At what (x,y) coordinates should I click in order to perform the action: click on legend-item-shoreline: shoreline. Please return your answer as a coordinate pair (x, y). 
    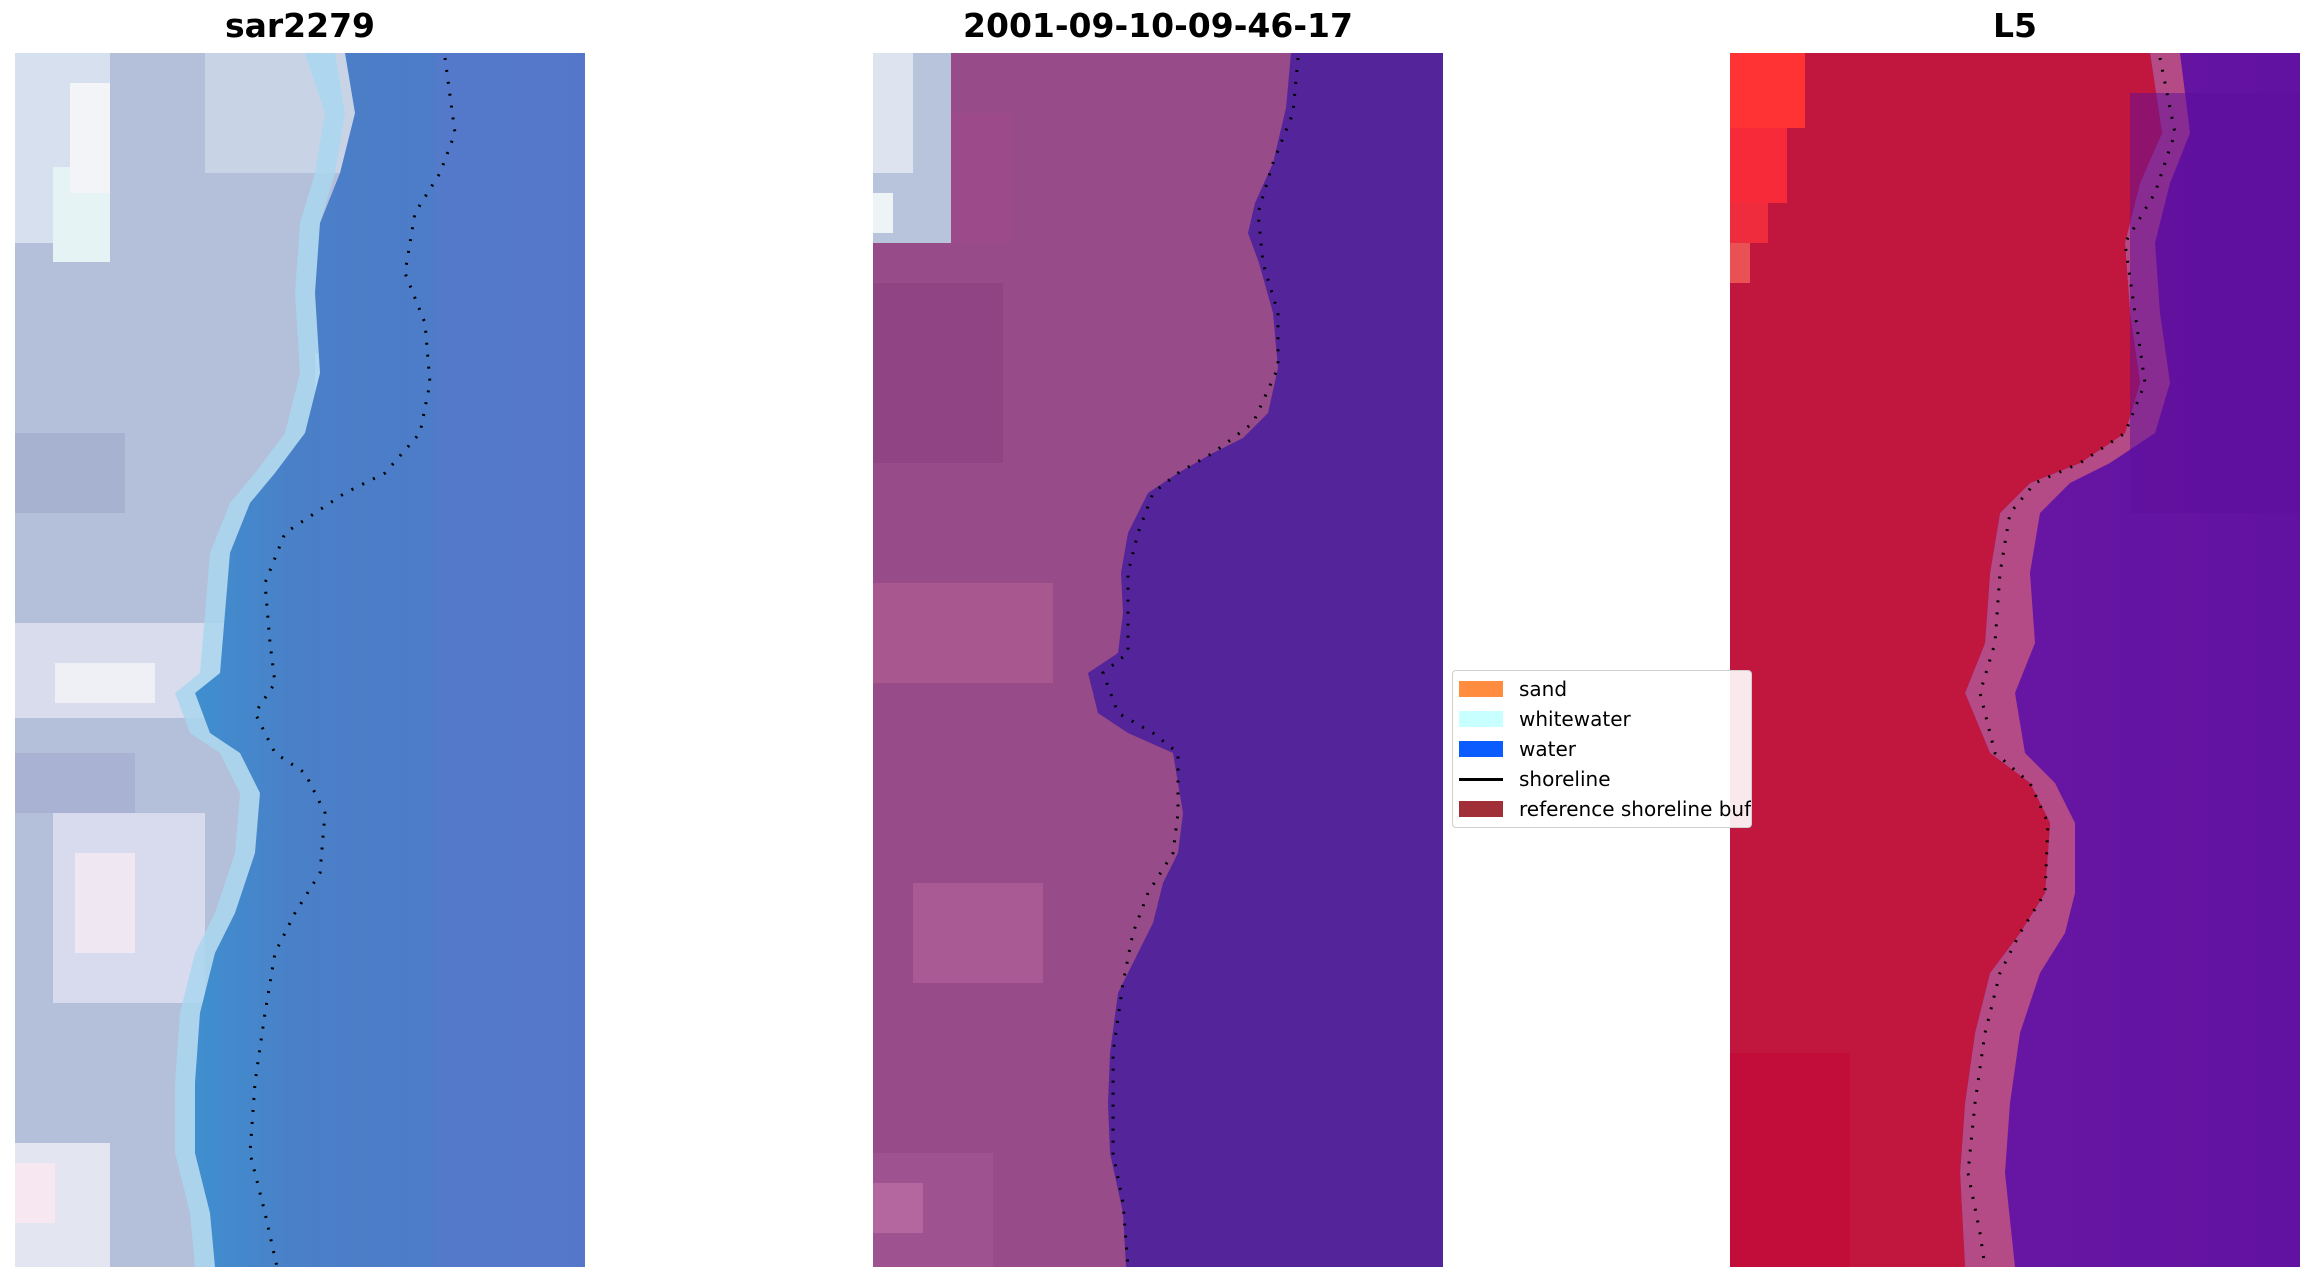
    Looking at the image, I should click on (1535, 779).